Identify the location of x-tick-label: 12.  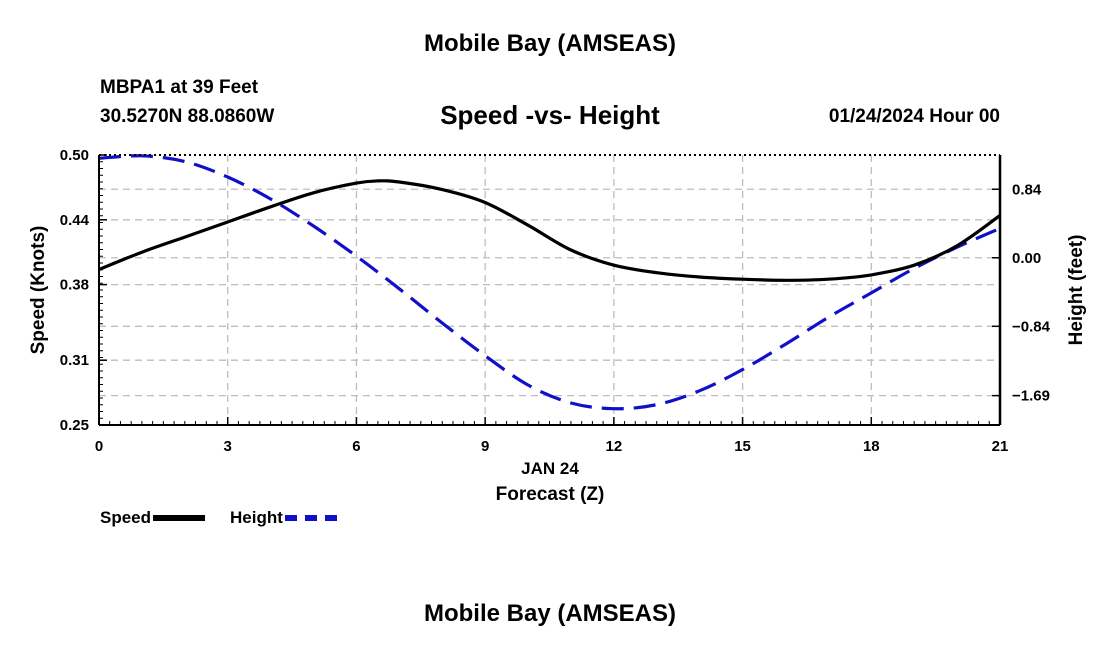
(614, 446).